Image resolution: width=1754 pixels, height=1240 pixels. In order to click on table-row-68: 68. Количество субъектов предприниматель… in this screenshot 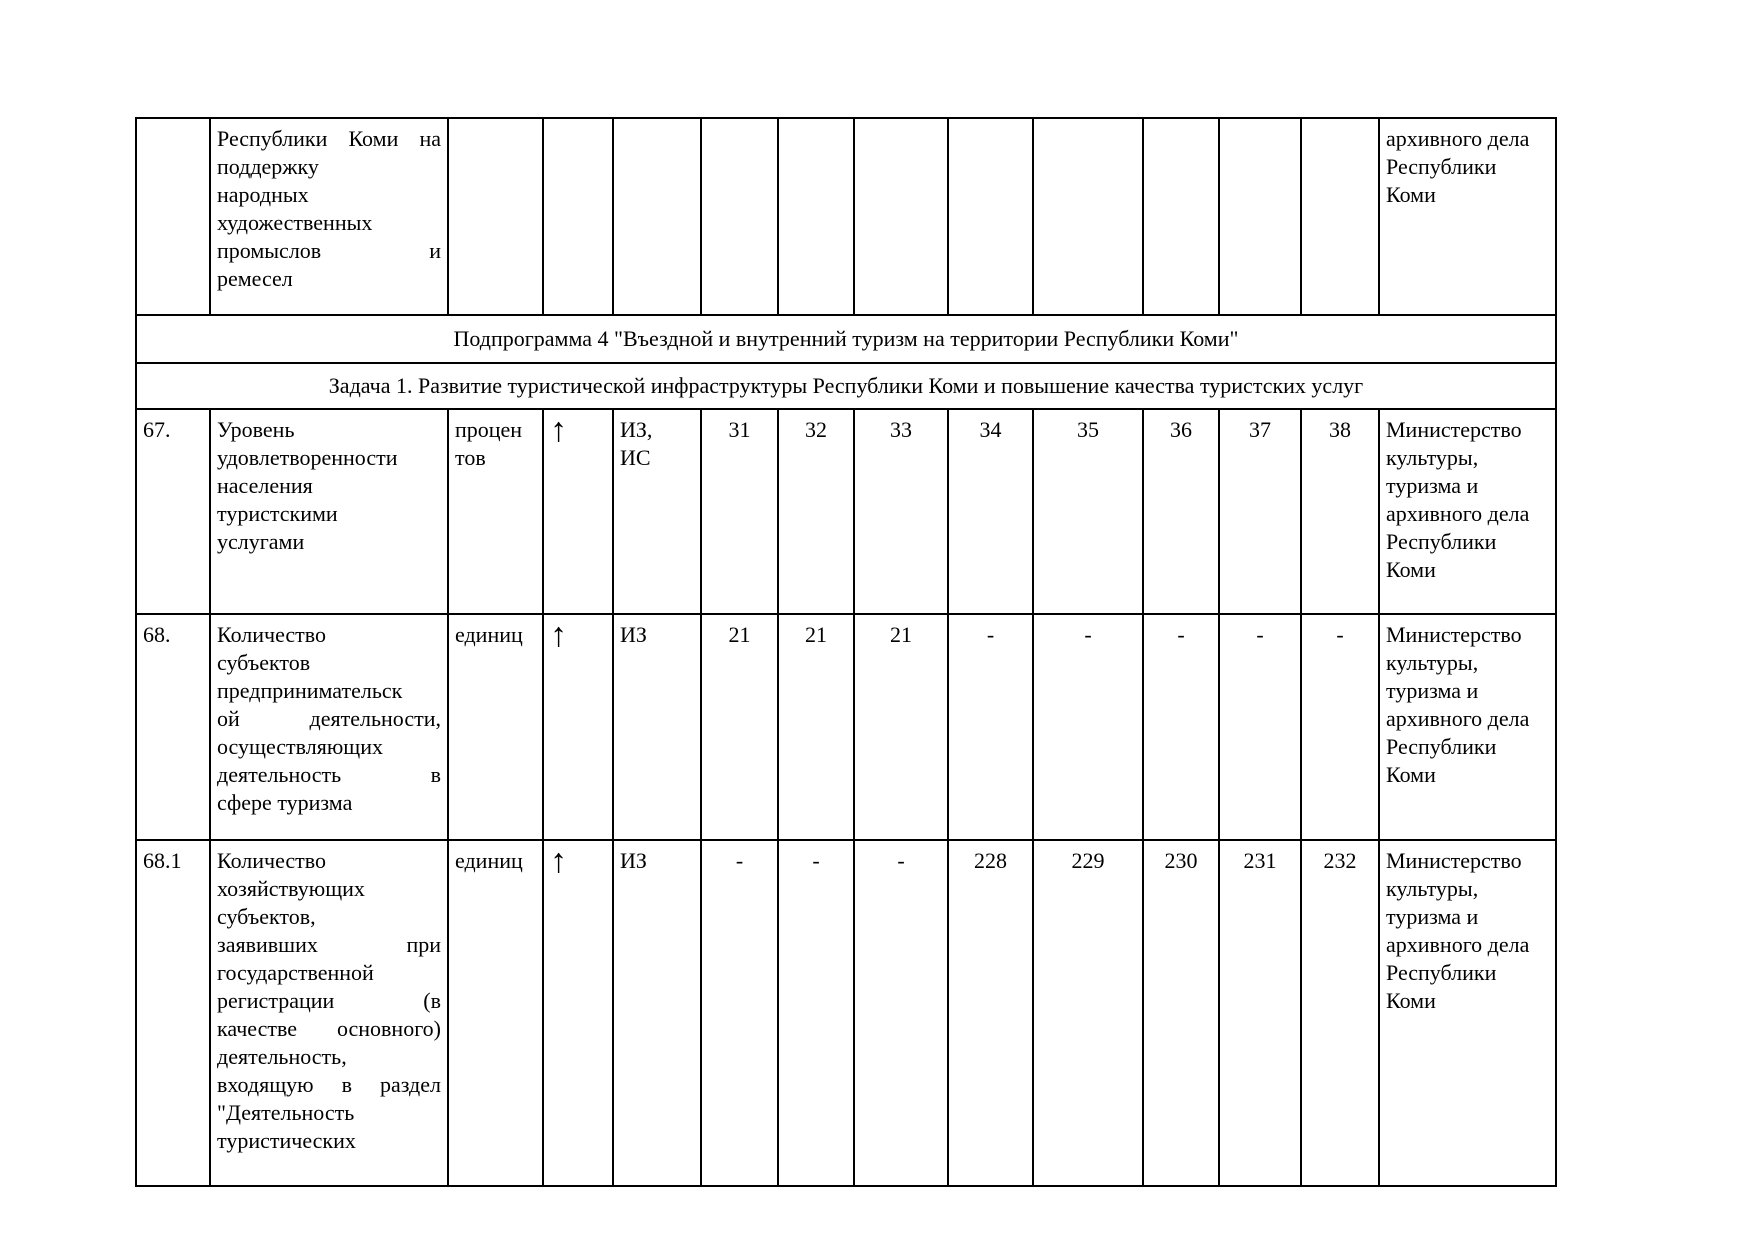, I will do `click(846, 727)`.